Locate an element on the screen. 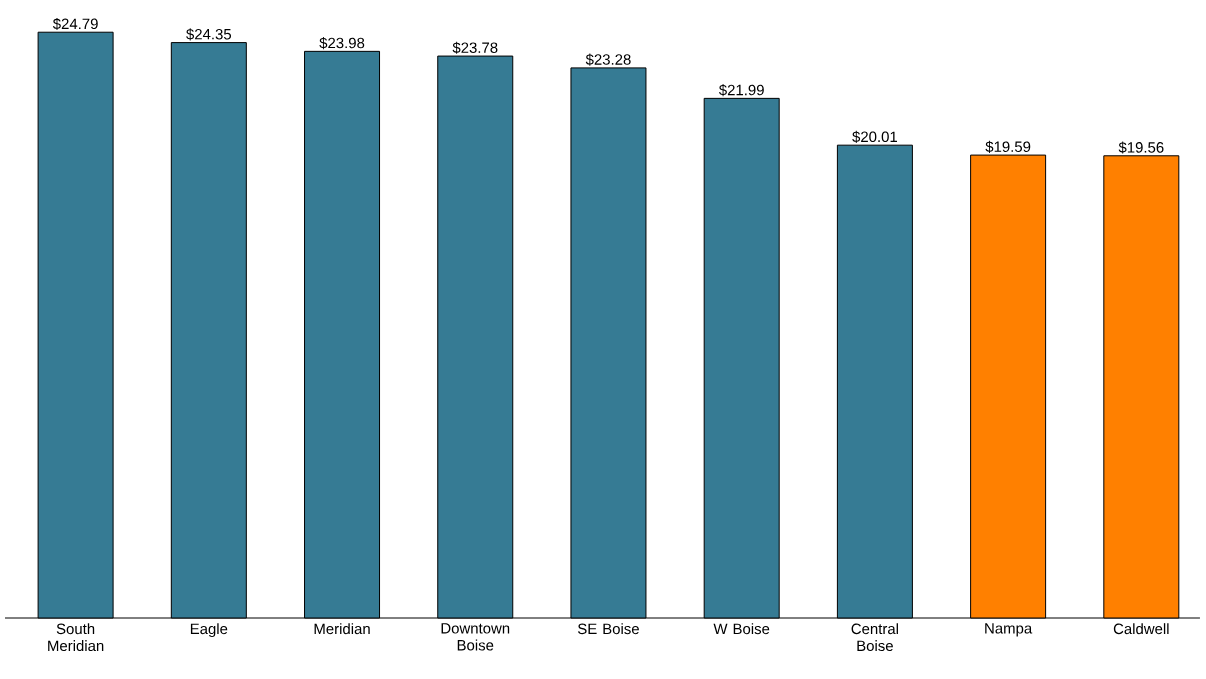 Image resolution: width=1206 pixels, height=679 pixels. x-tick-label: Central Boise is located at coordinates (874, 637).